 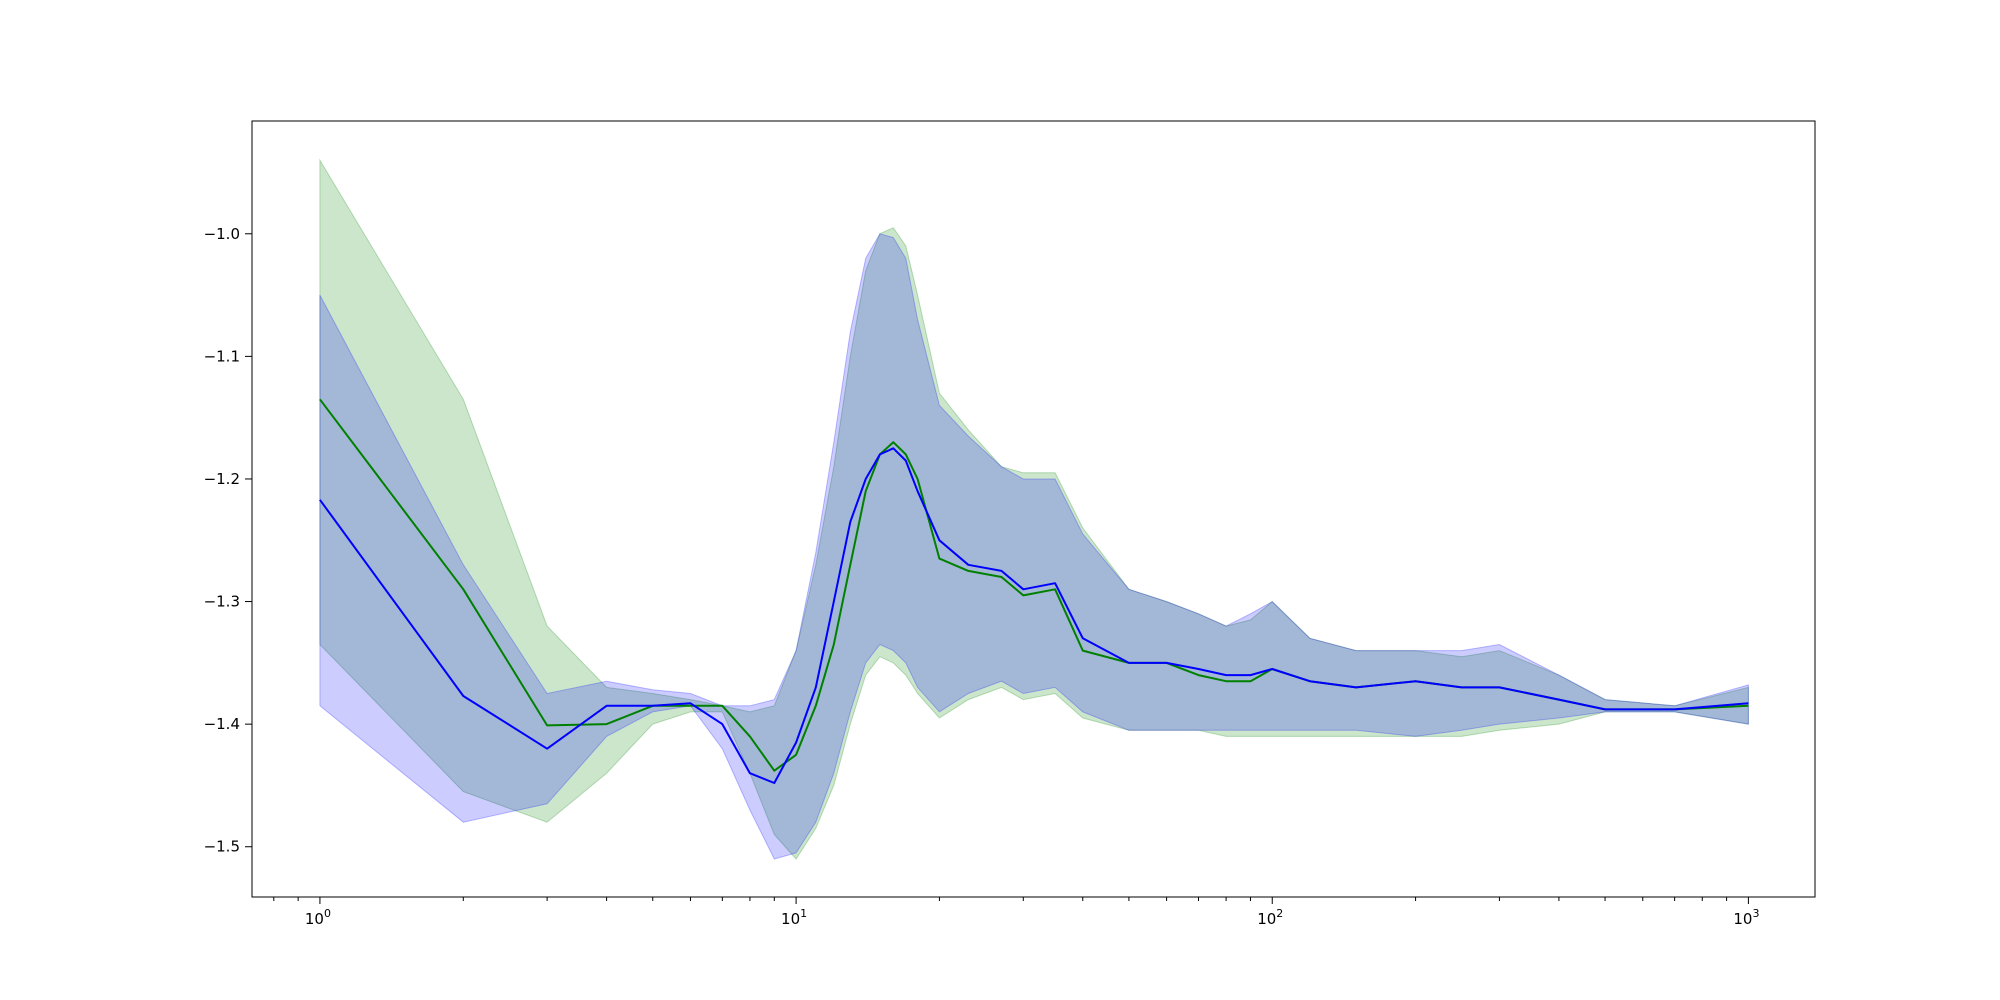 I want to click on y-tick-label: −1.1, so click(x=222, y=356).